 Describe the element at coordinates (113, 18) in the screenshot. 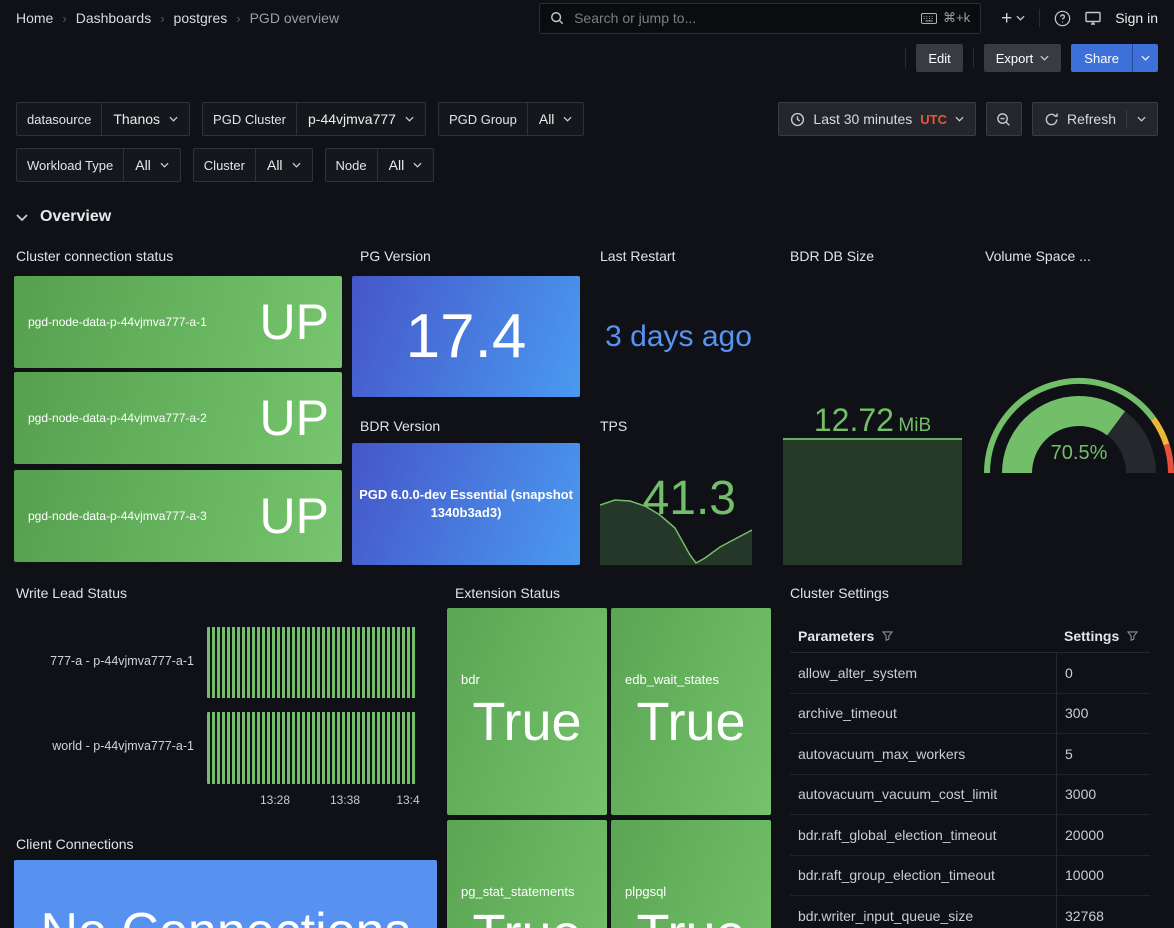

I see `breadcrumb-dashboards: Dashboards` at that location.